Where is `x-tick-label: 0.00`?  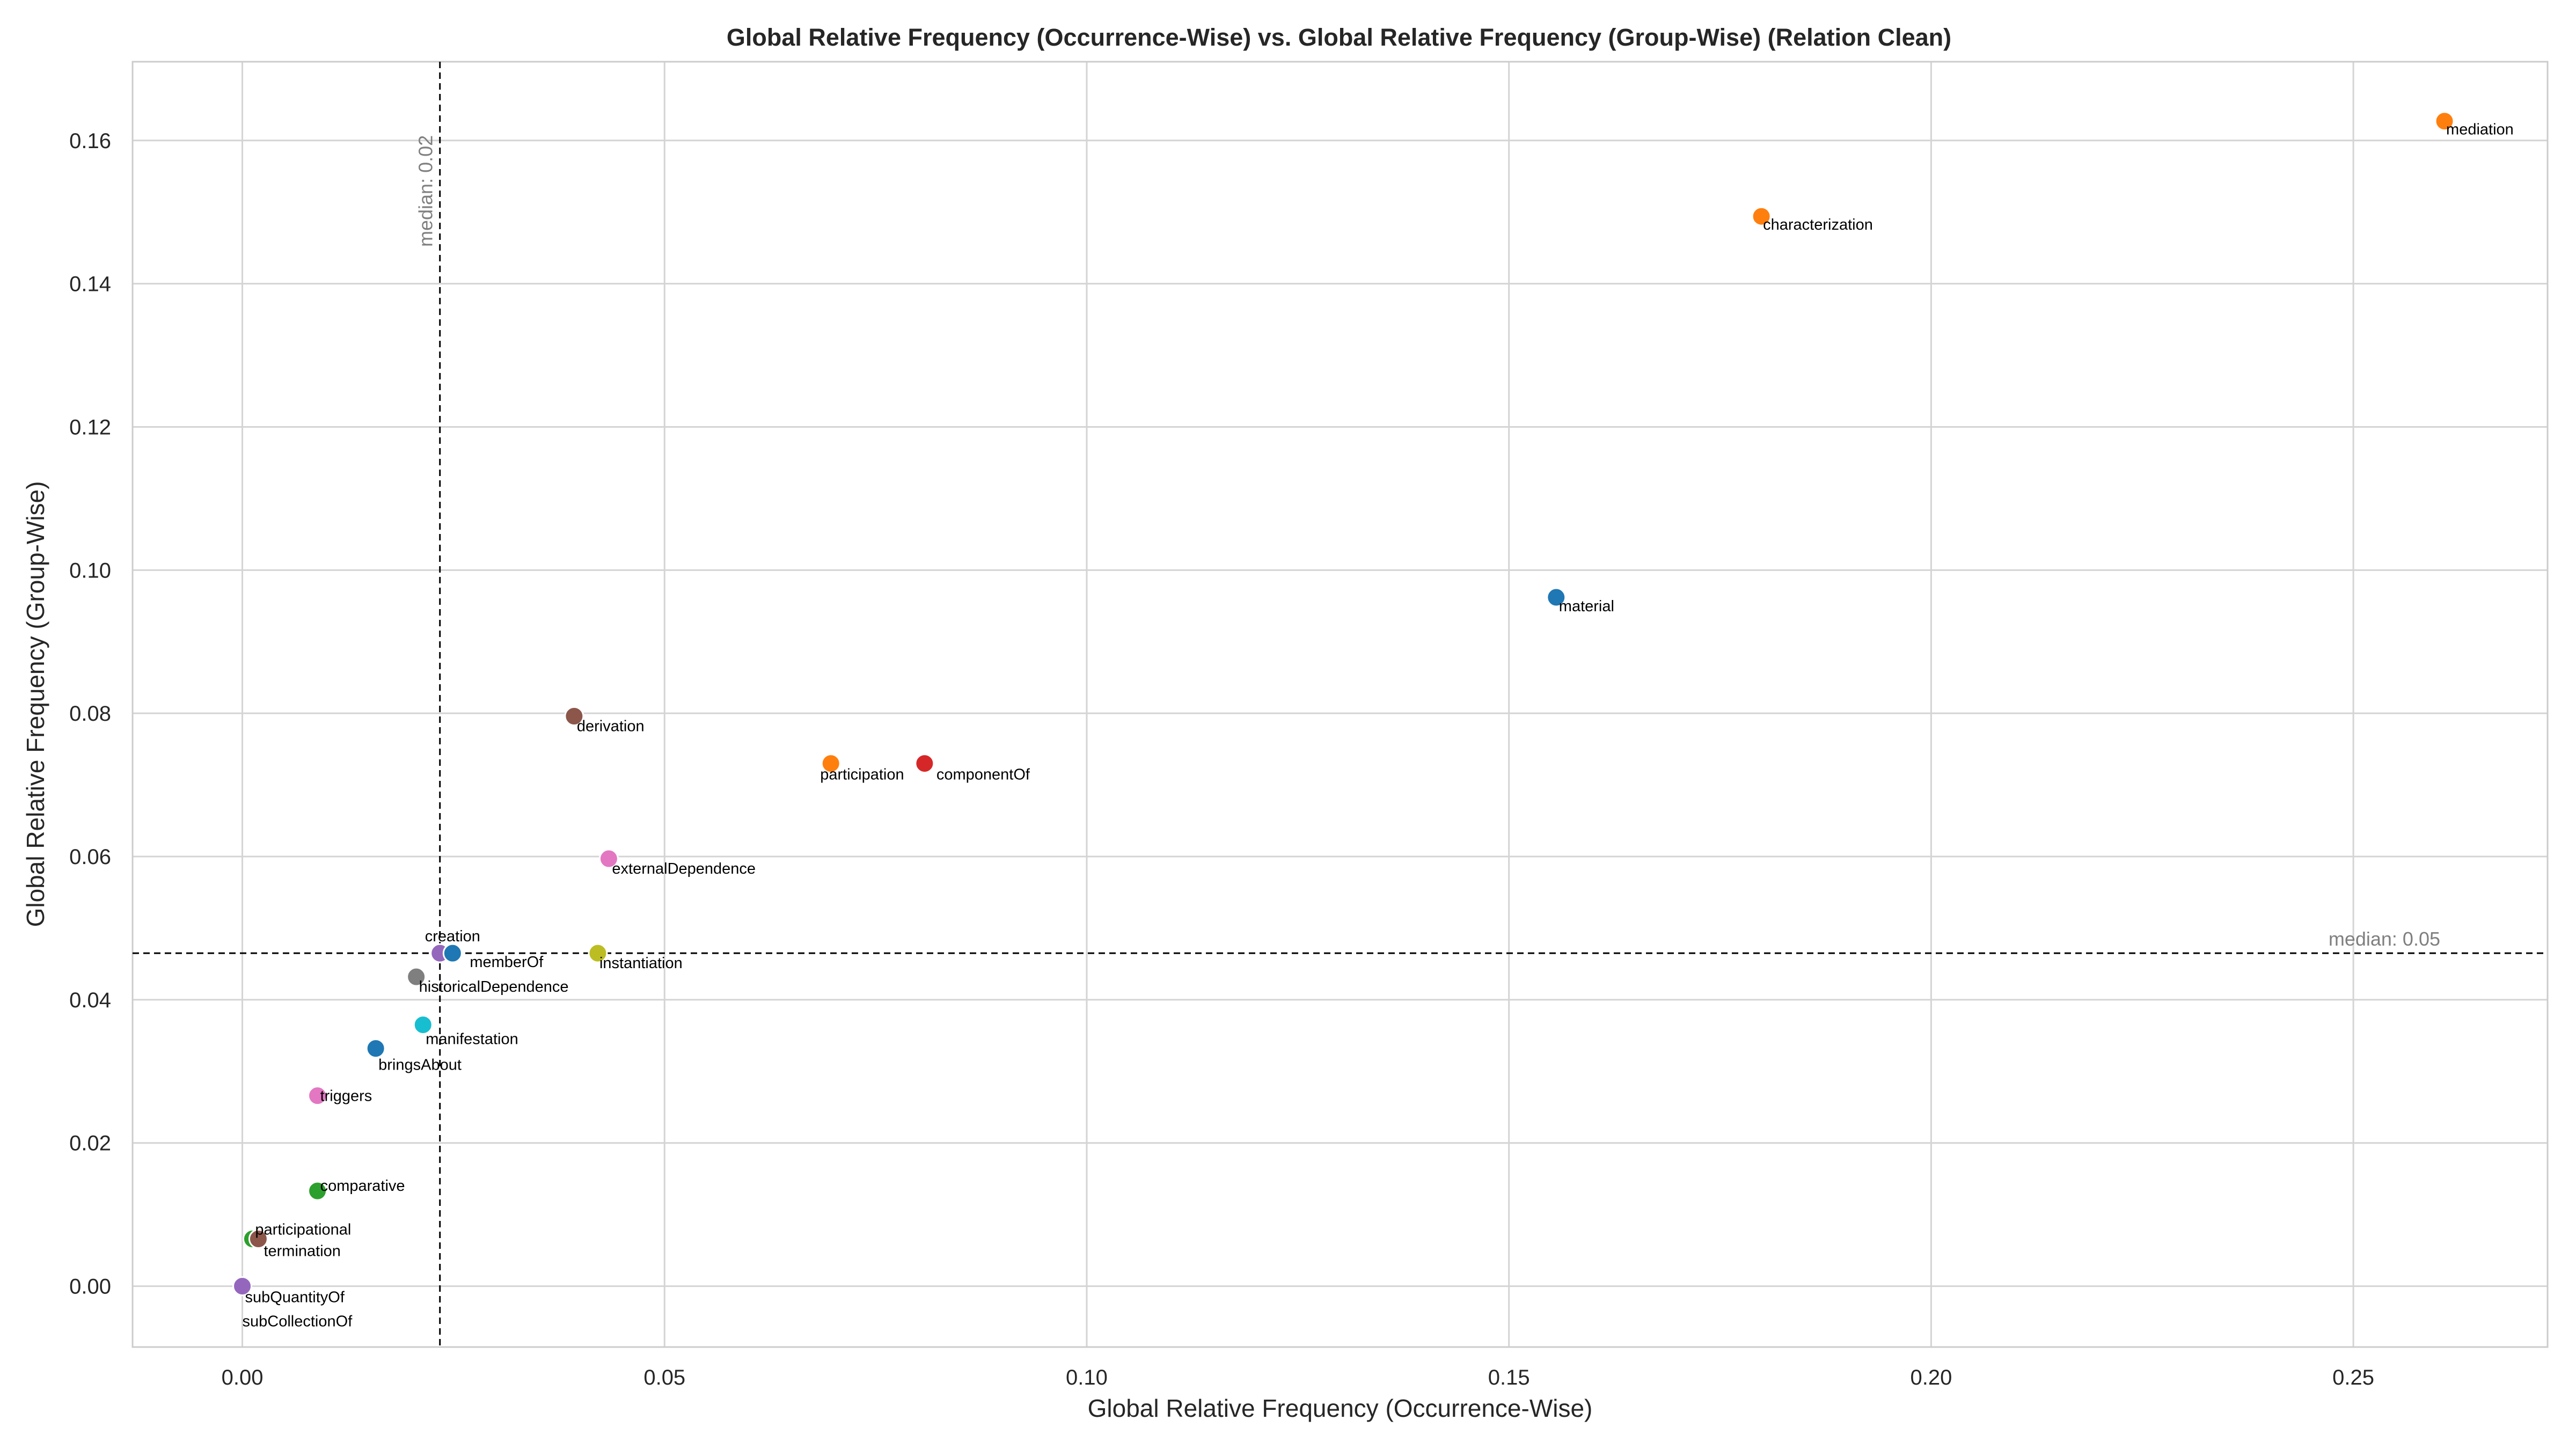 x-tick-label: 0.00 is located at coordinates (243, 1377).